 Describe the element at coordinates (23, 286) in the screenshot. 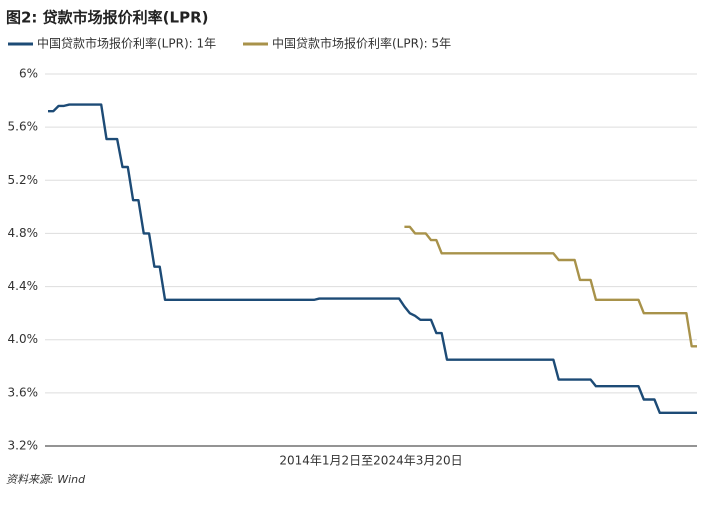

I see `y-tick-label: 4.4%` at that location.